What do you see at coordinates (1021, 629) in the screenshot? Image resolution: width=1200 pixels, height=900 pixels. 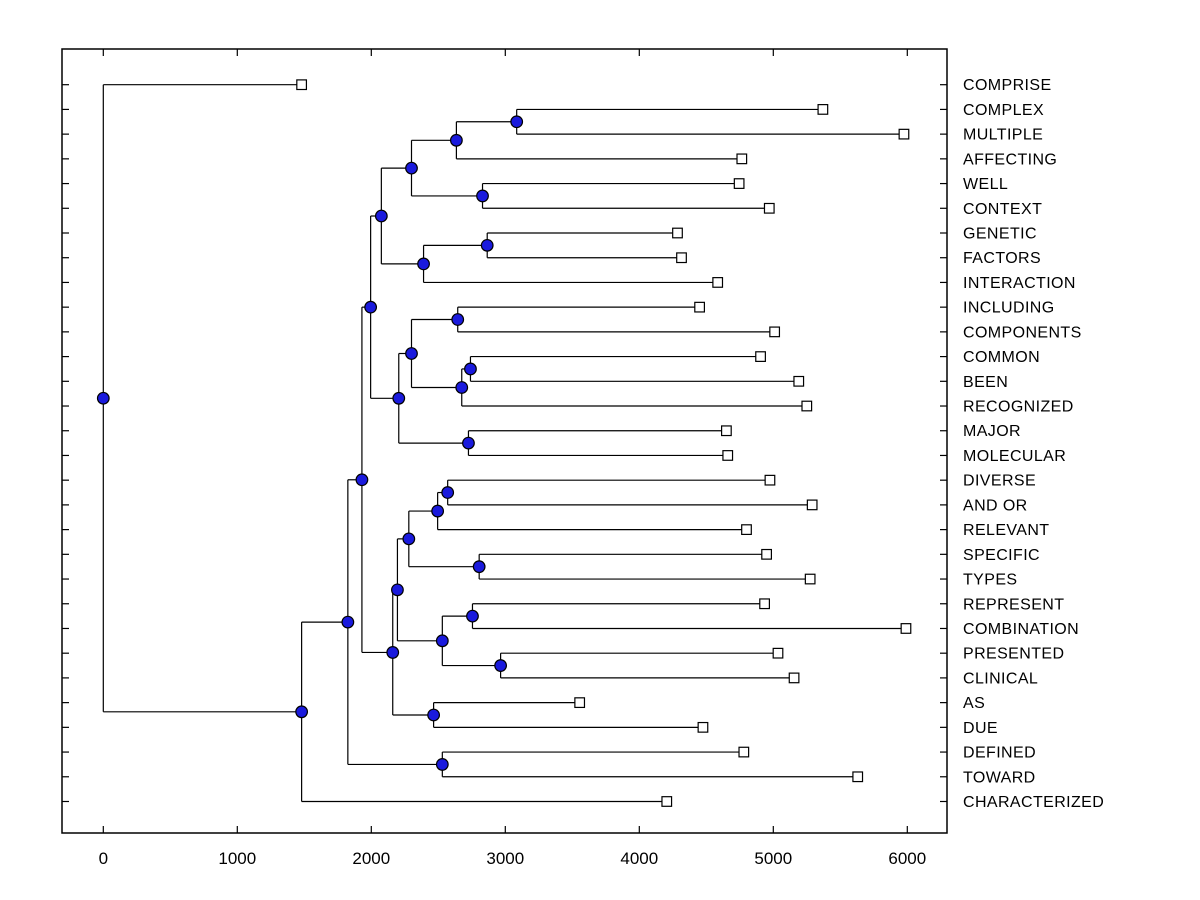 I see `leaf-label: COMBINATION` at bounding box center [1021, 629].